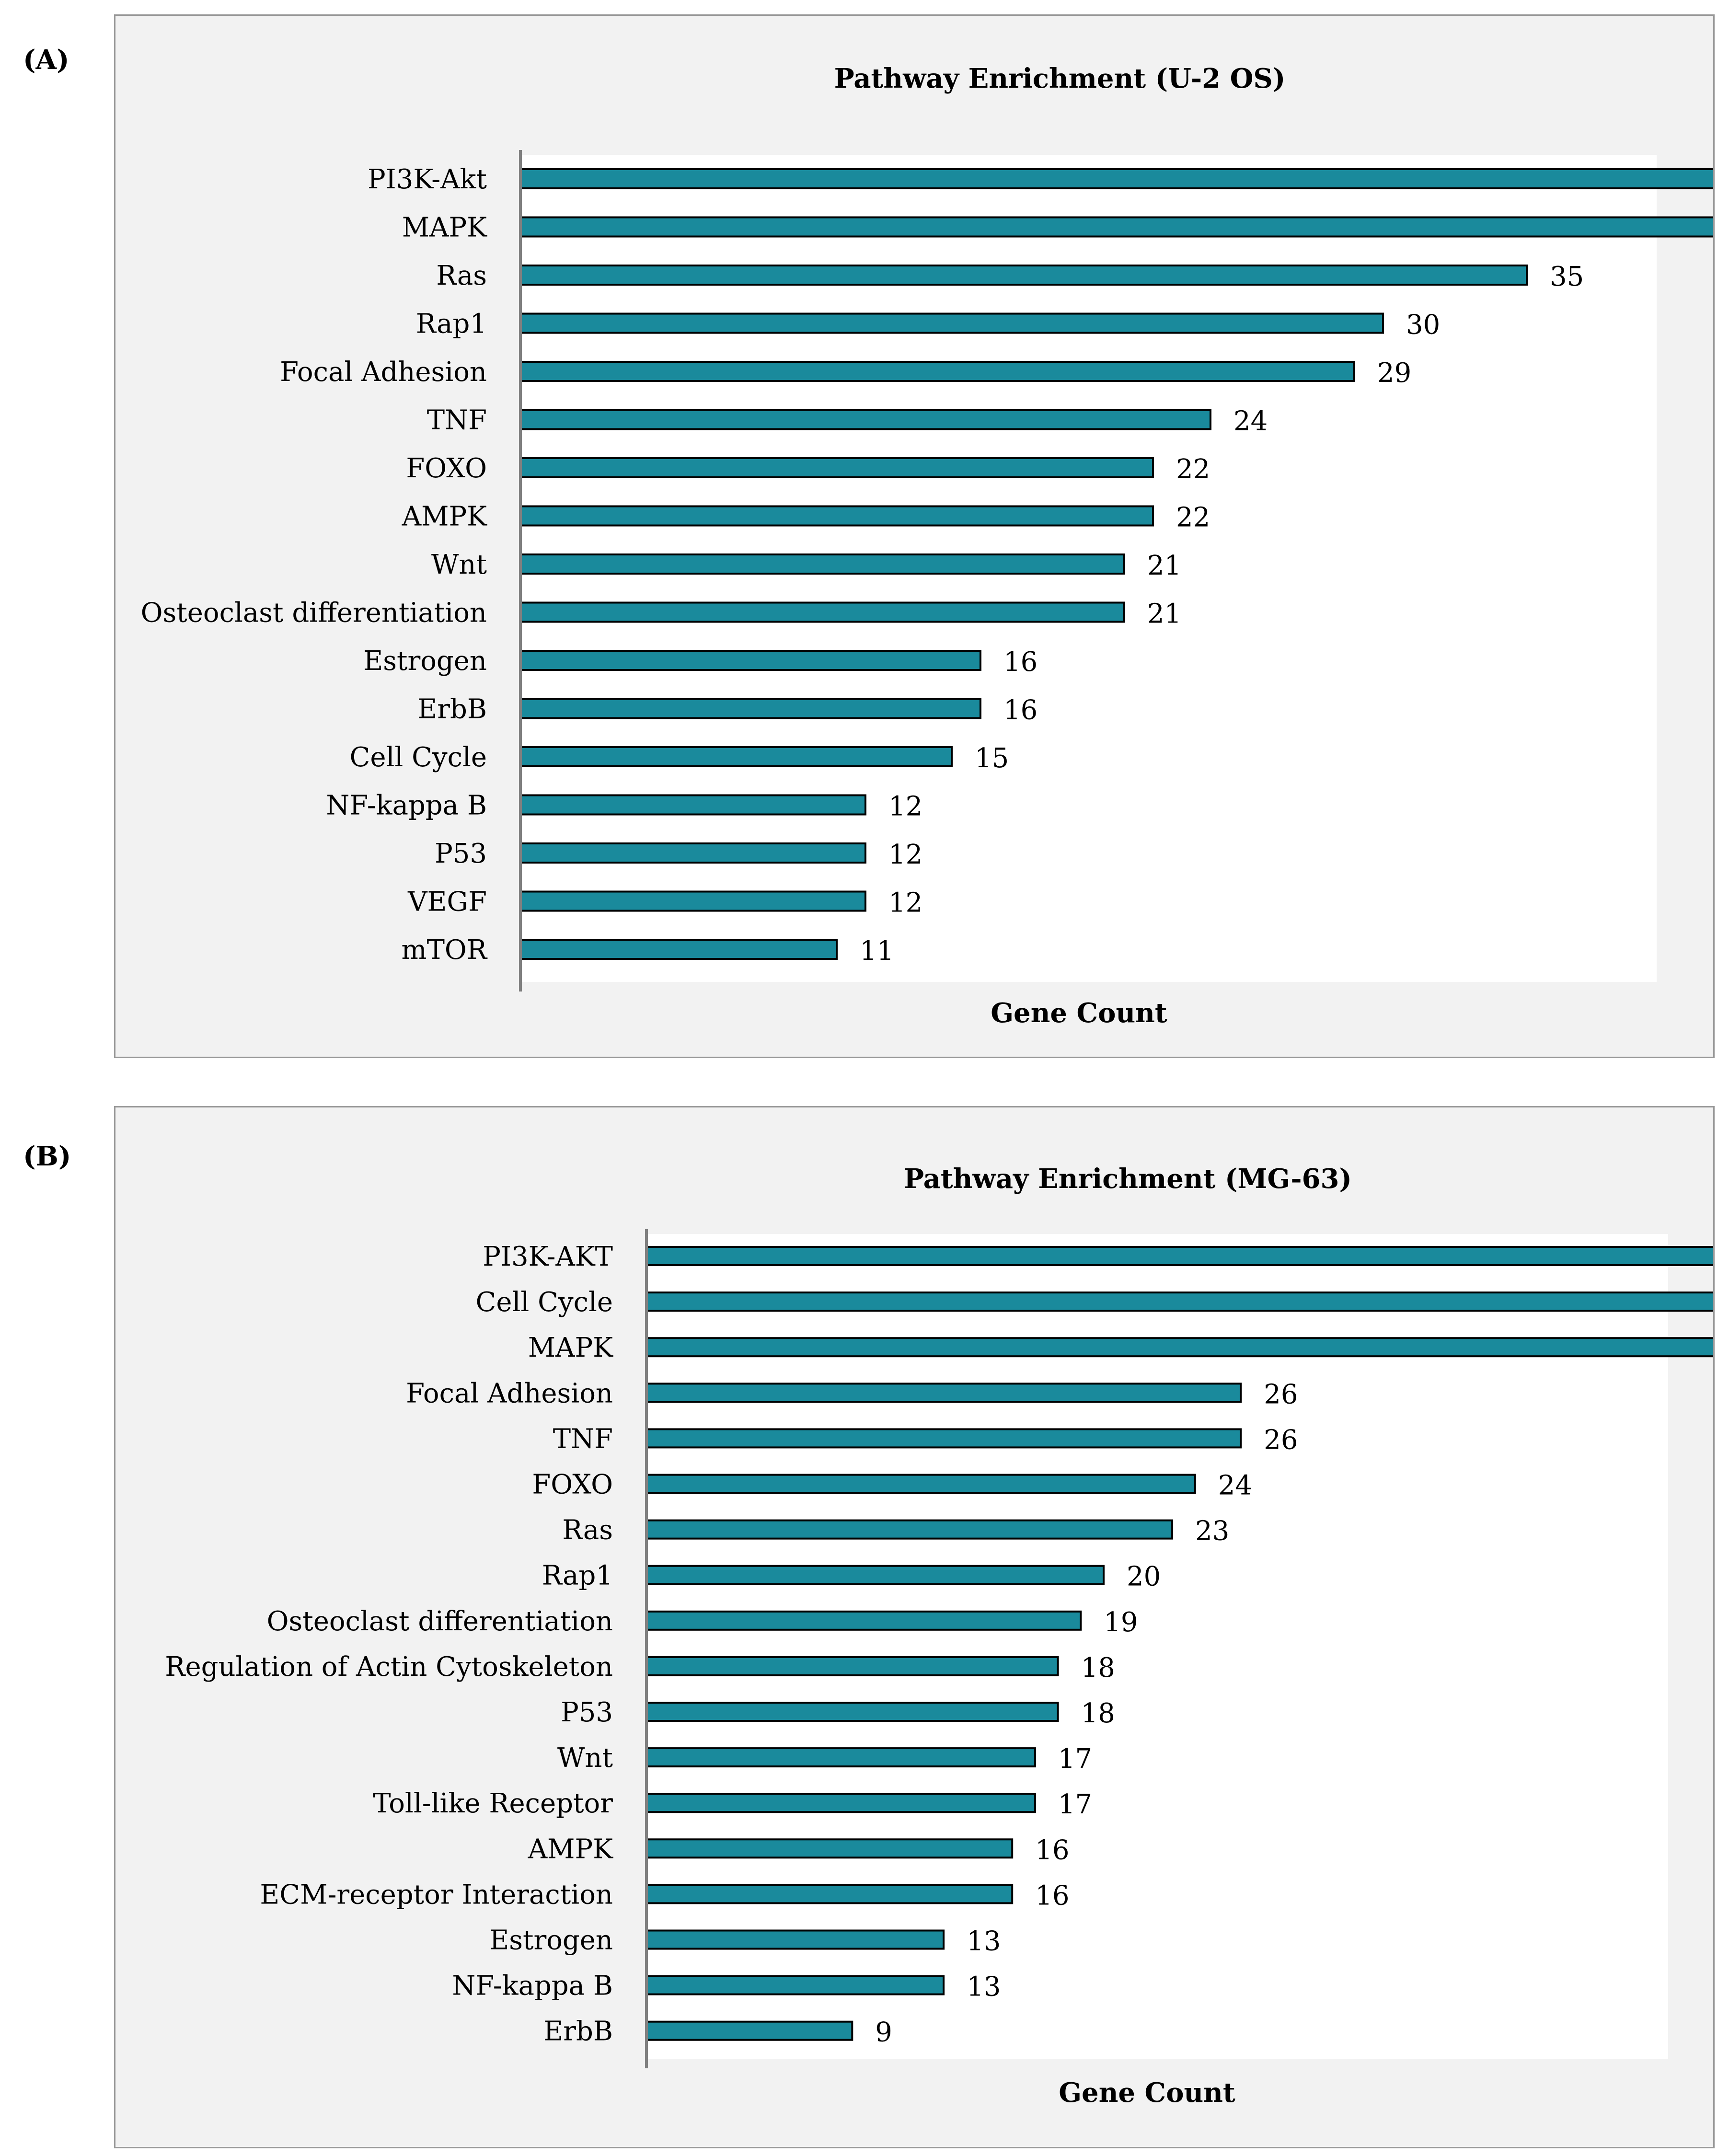  I want to click on category-label-a-0: PI3K-Akt, so click(427, 179).